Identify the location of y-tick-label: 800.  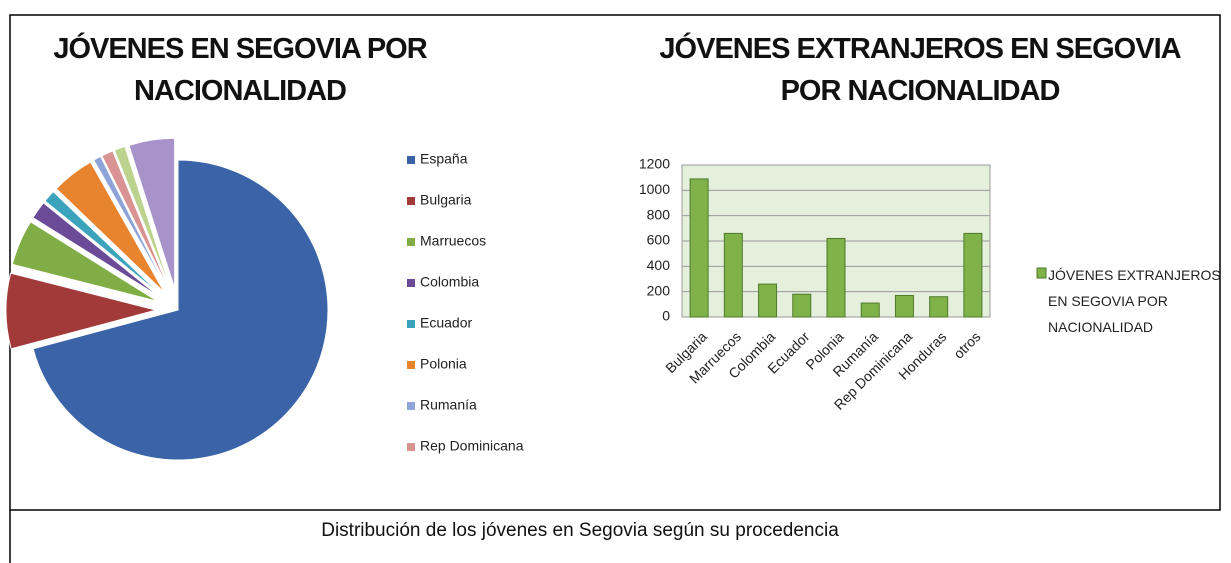
(659, 214).